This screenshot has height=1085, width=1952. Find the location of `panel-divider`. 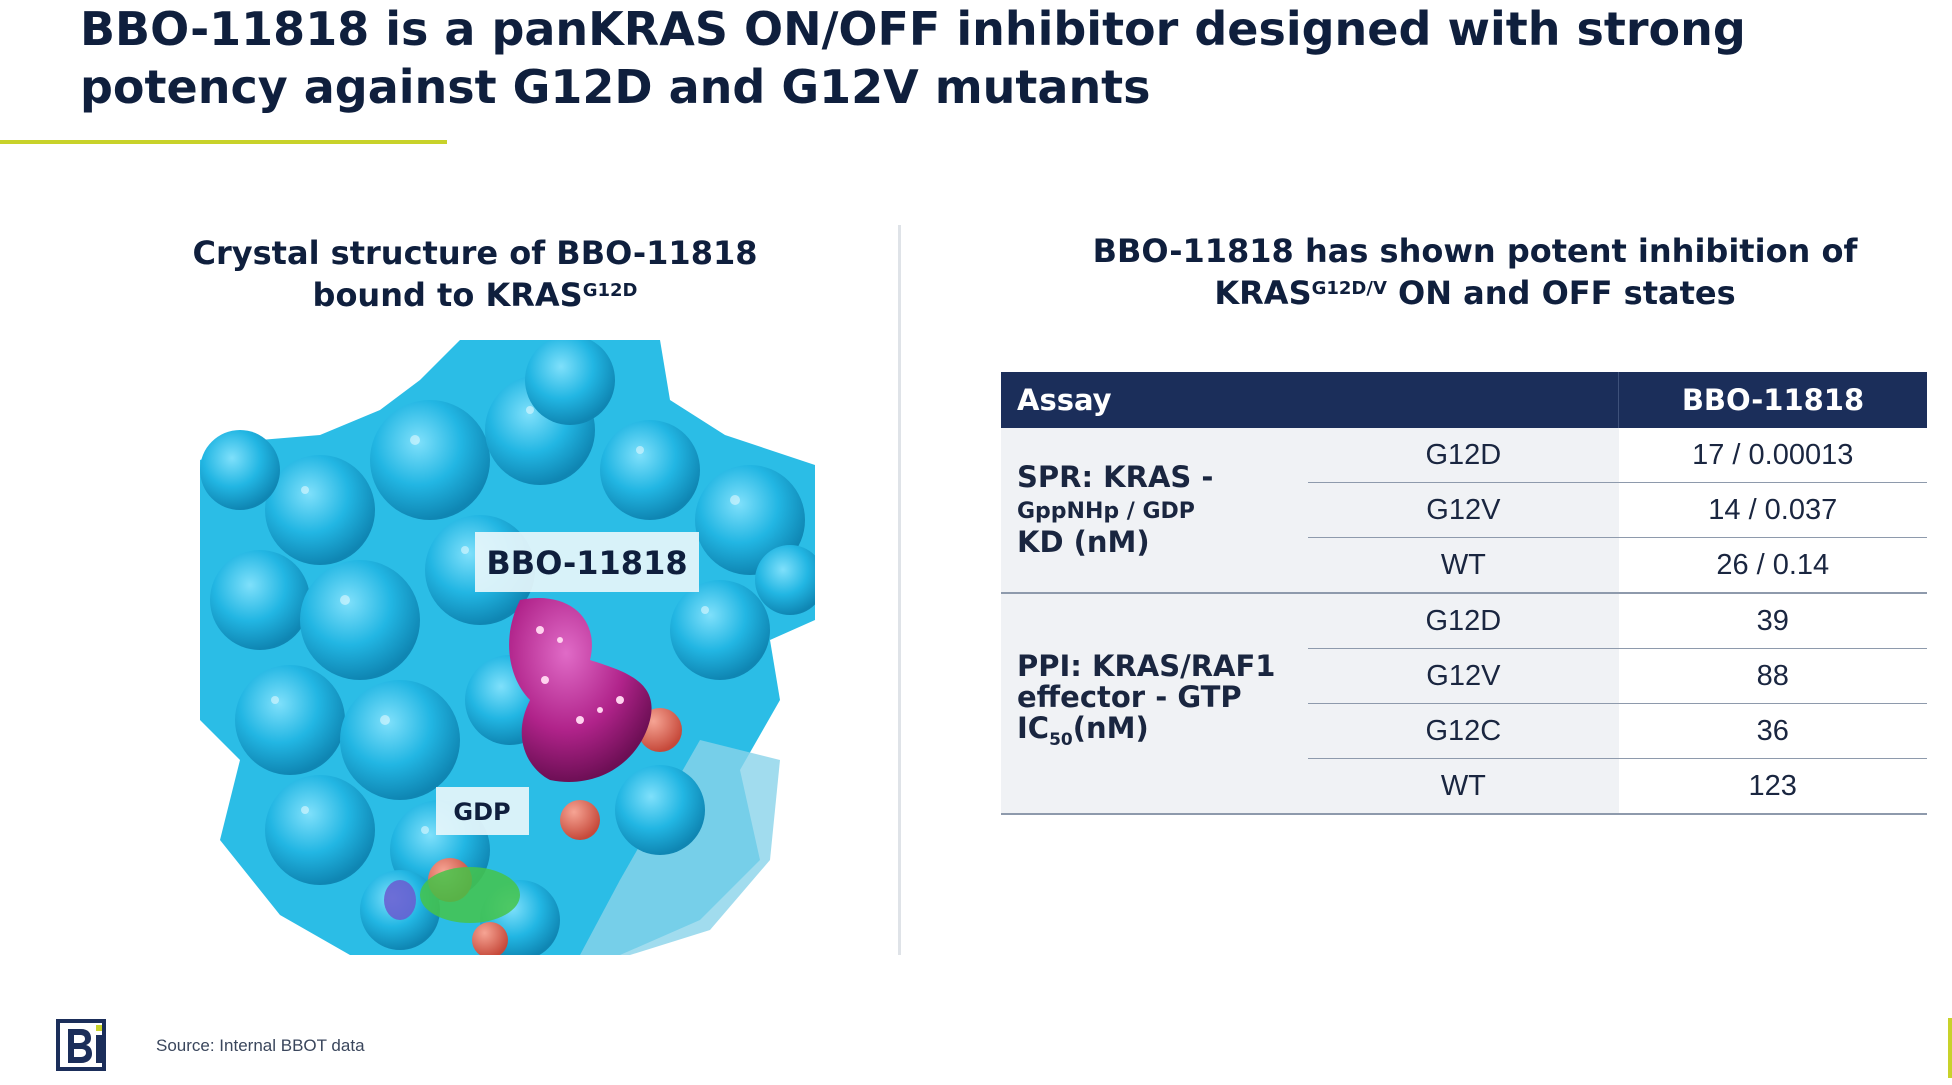

panel-divider is located at coordinates (899, 590).